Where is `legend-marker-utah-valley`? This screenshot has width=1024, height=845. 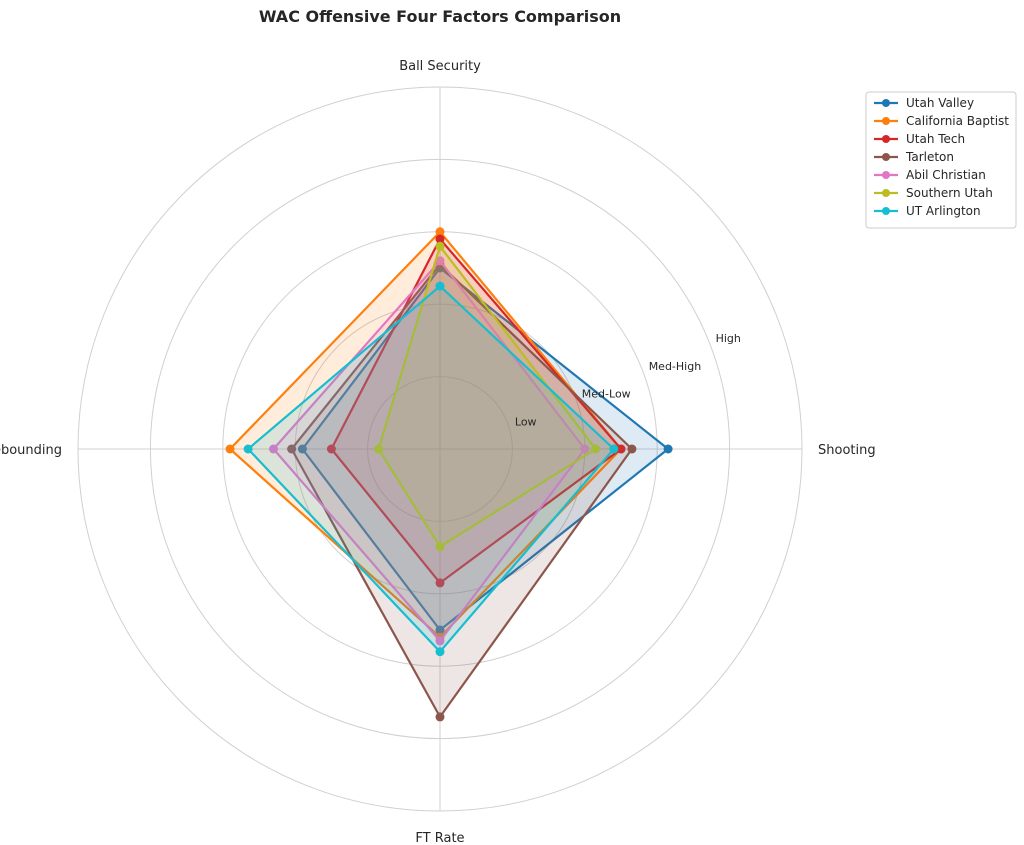 legend-marker-utah-valley is located at coordinates (886, 103).